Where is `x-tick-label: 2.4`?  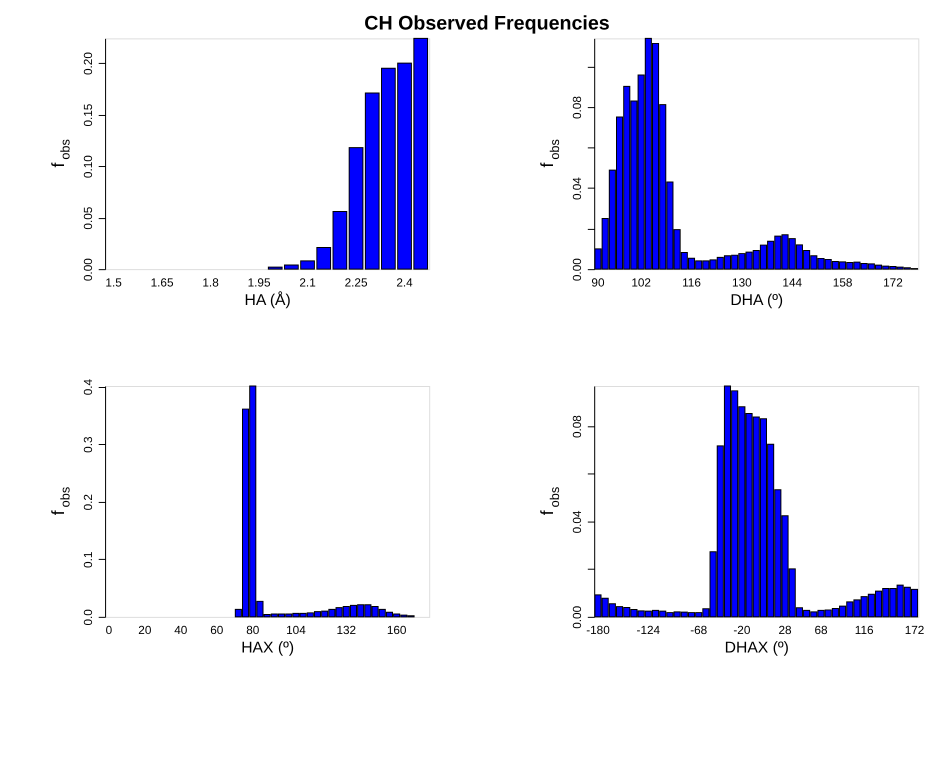
x-tick-label: 2.4 is located at coordinates (405, 283).